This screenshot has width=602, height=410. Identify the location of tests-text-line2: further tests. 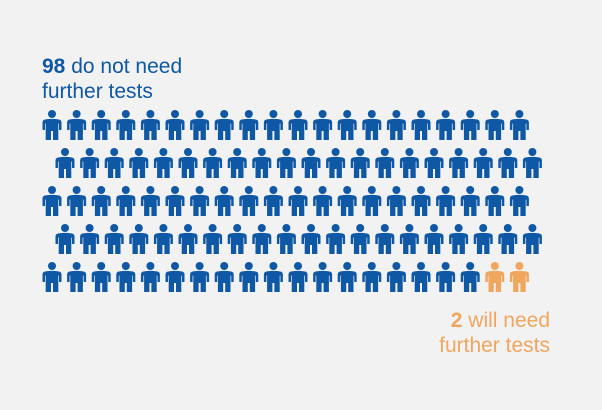
(494, 345).